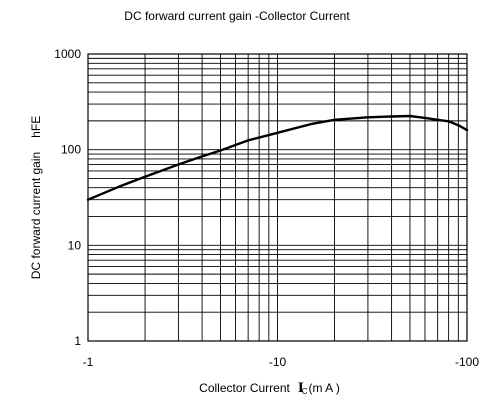 Image resolution: width=487 pixels, height=406 pixels. What do you see at coordinates (244, 388) in the screenshot?
I see `x-axis-label: Collector Current` at bounding box center [244, 388].